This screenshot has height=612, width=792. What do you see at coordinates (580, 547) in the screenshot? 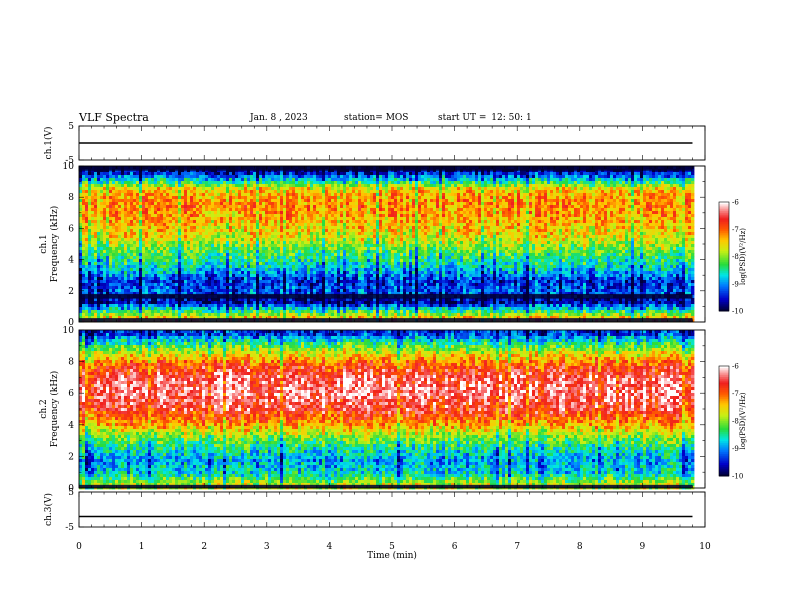
I see `x-tick-label: 8` at bounding box center [580, 547].